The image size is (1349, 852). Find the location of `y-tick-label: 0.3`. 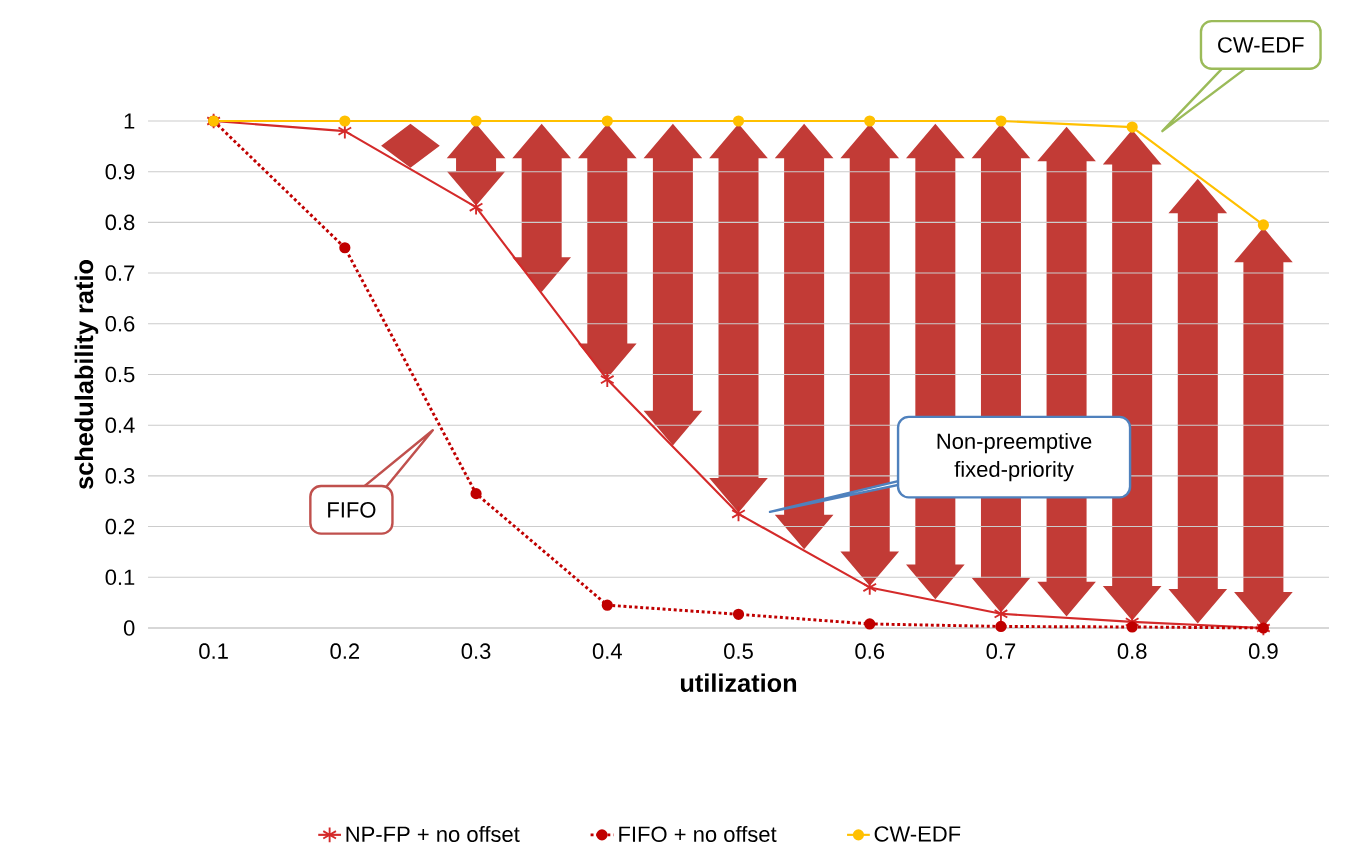

y-tick-label: 0.3 is located at coordinates (120, 476).